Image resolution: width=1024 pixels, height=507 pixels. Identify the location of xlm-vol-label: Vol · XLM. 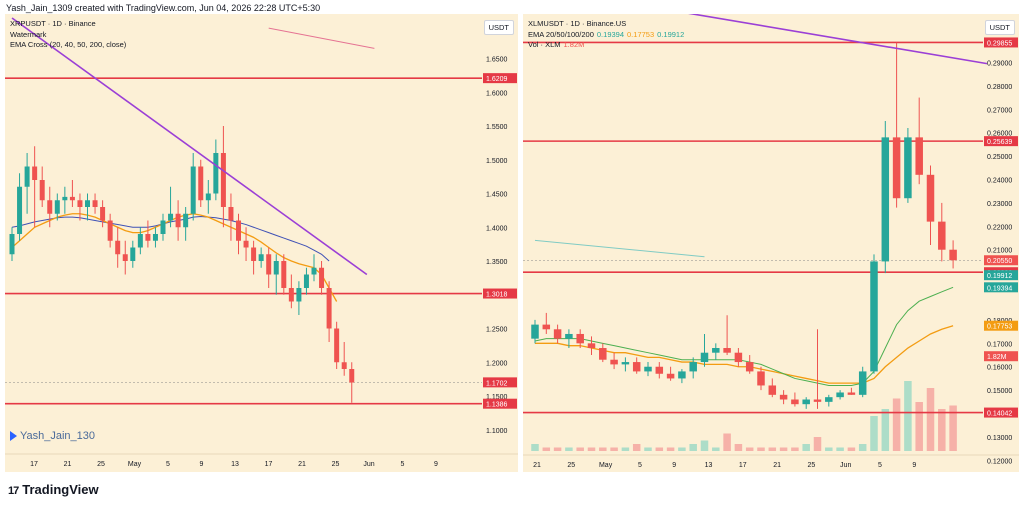
(544, 44).